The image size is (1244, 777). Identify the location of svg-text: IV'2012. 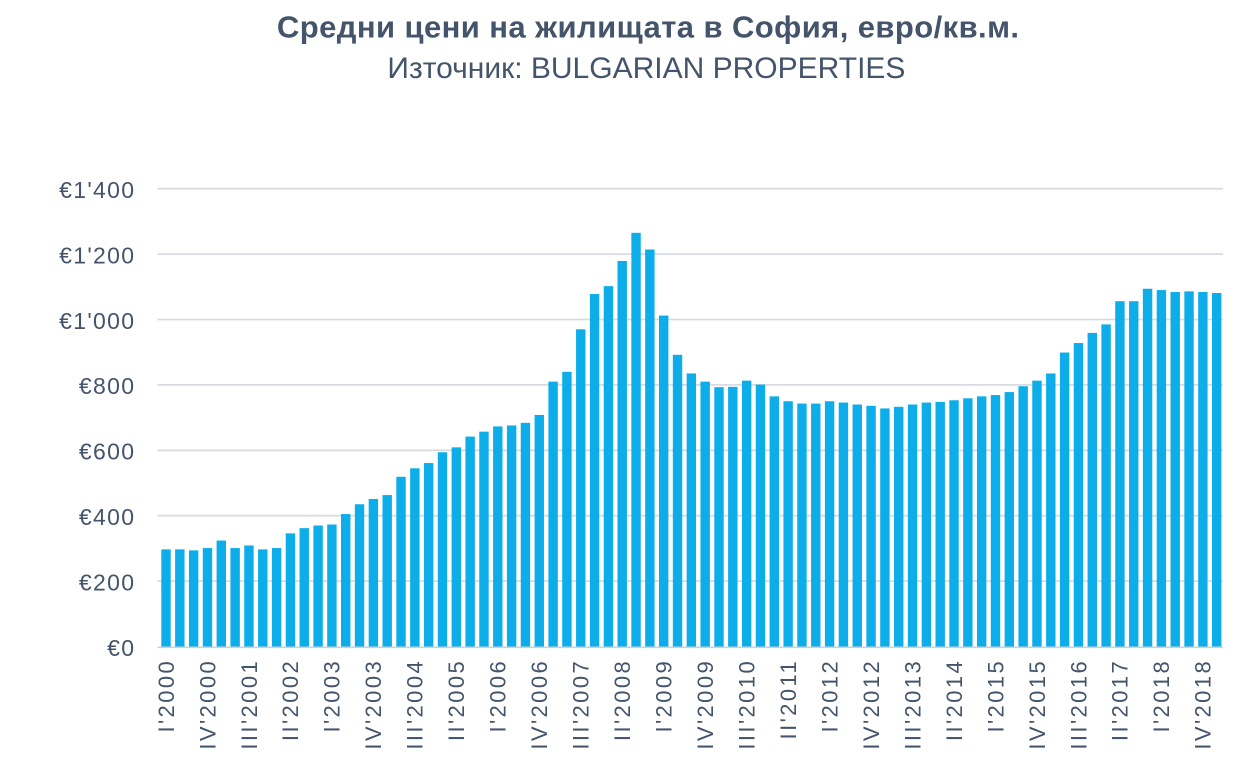
(871, 704).